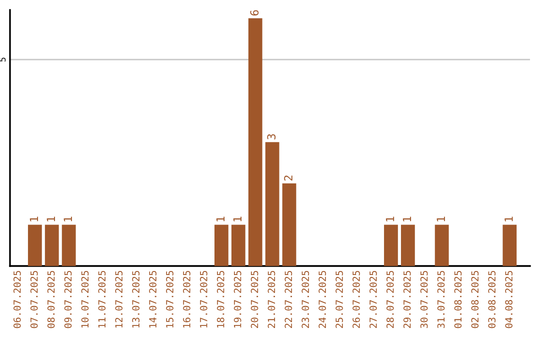  What do you see at coordinates (68, 299) in the screenshot?
I see `x-tick-label: 09.07.2025` at bounding box center [68, 299].